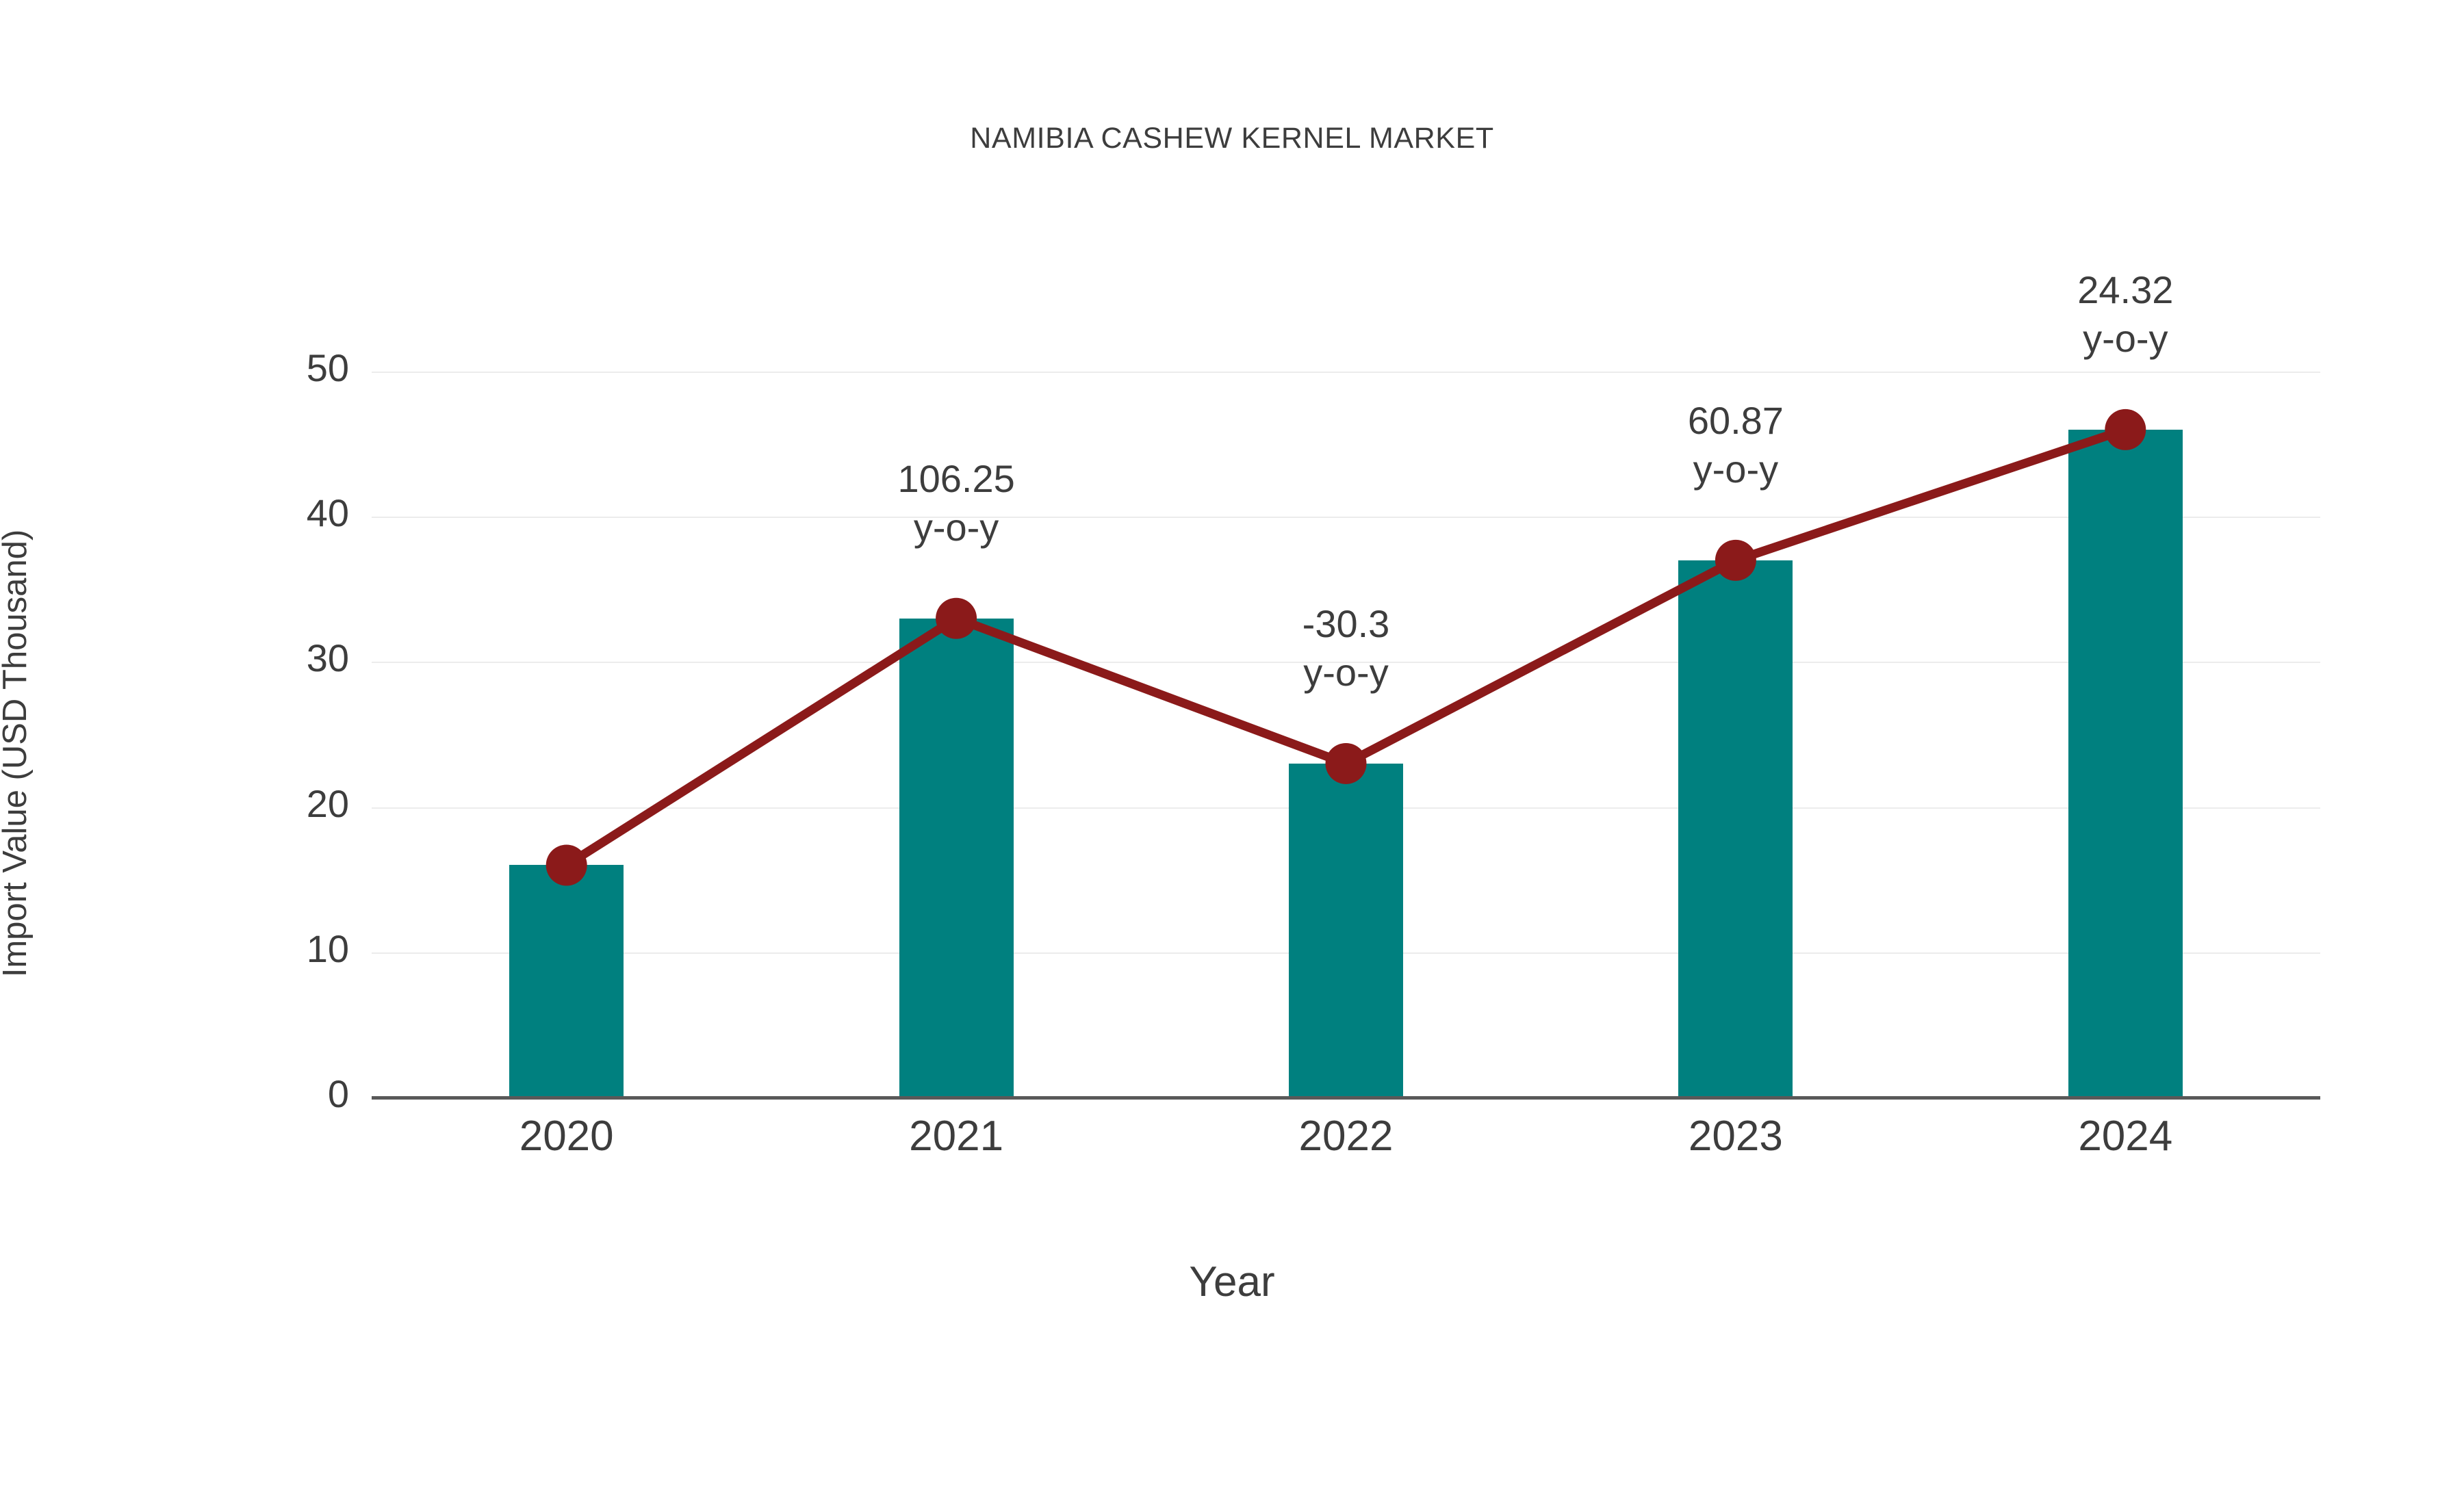 The image size is (2464, 1506). I want to click on x-axis-title: Year, so click(1232, 1282).